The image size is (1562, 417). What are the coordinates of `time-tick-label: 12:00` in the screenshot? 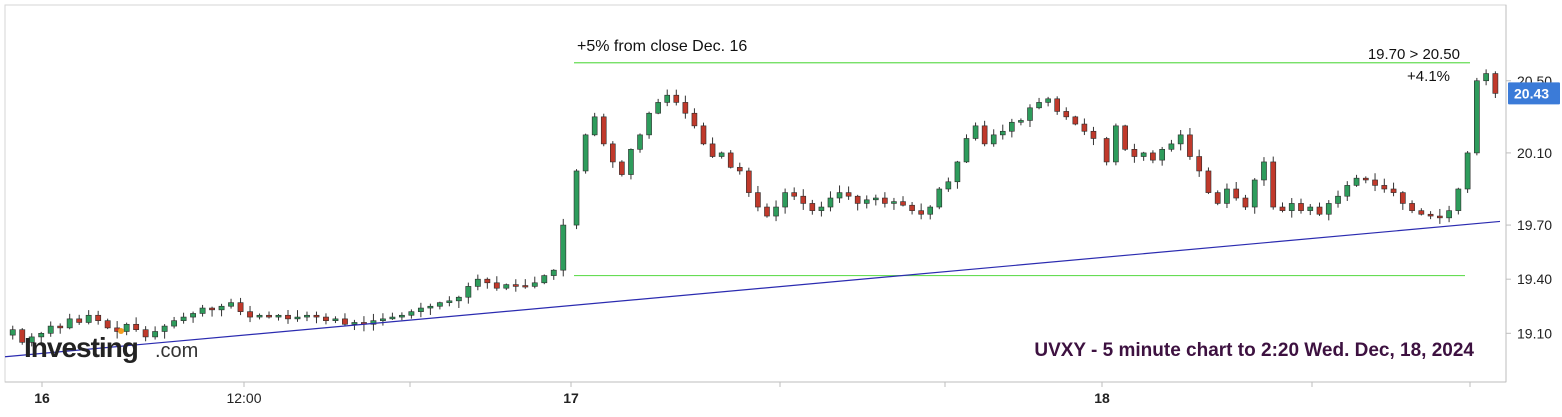 It's located at (243, 398).